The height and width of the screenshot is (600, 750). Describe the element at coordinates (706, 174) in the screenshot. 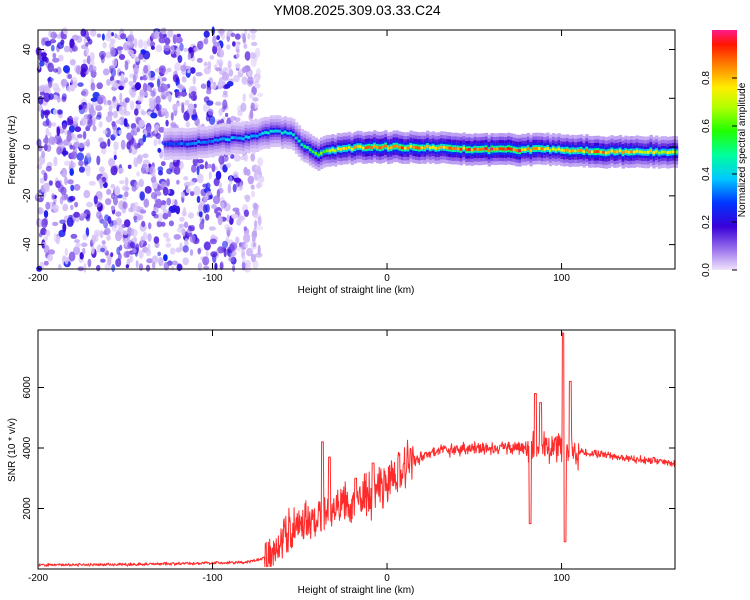

I see `colorbar-tick-label: 0.4` at that location.